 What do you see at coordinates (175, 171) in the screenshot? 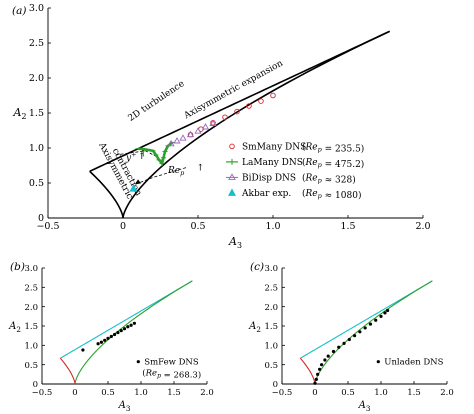
I see `annotation: Rep` at bounding box center [175, 171].